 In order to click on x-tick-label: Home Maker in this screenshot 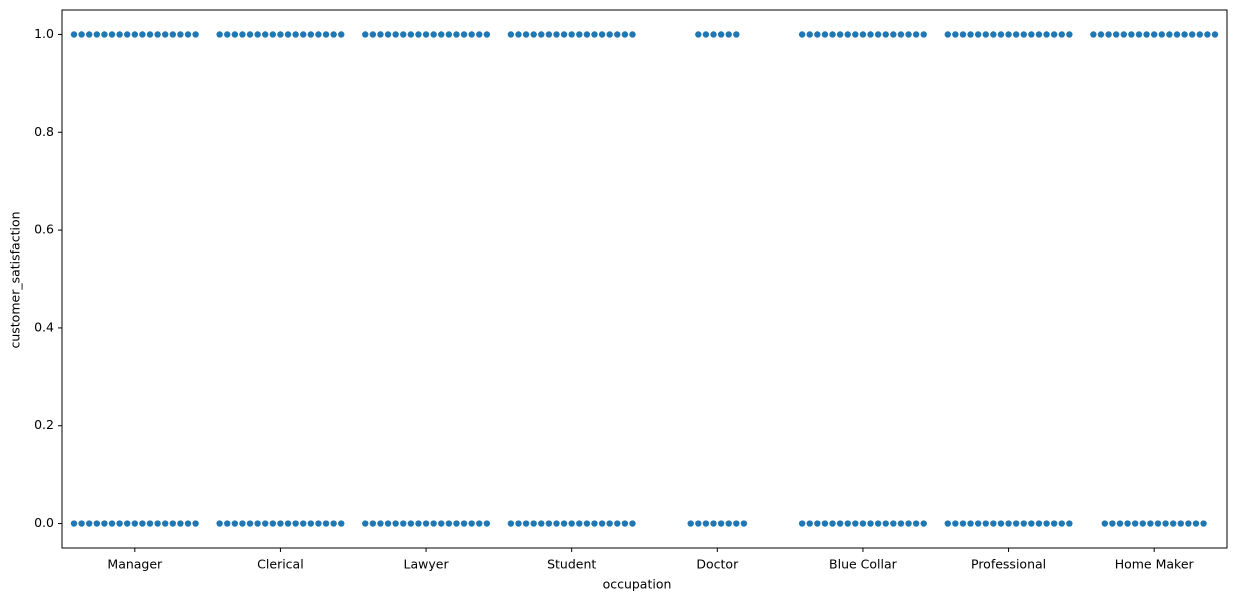, I will do `click(1155, 564)`.